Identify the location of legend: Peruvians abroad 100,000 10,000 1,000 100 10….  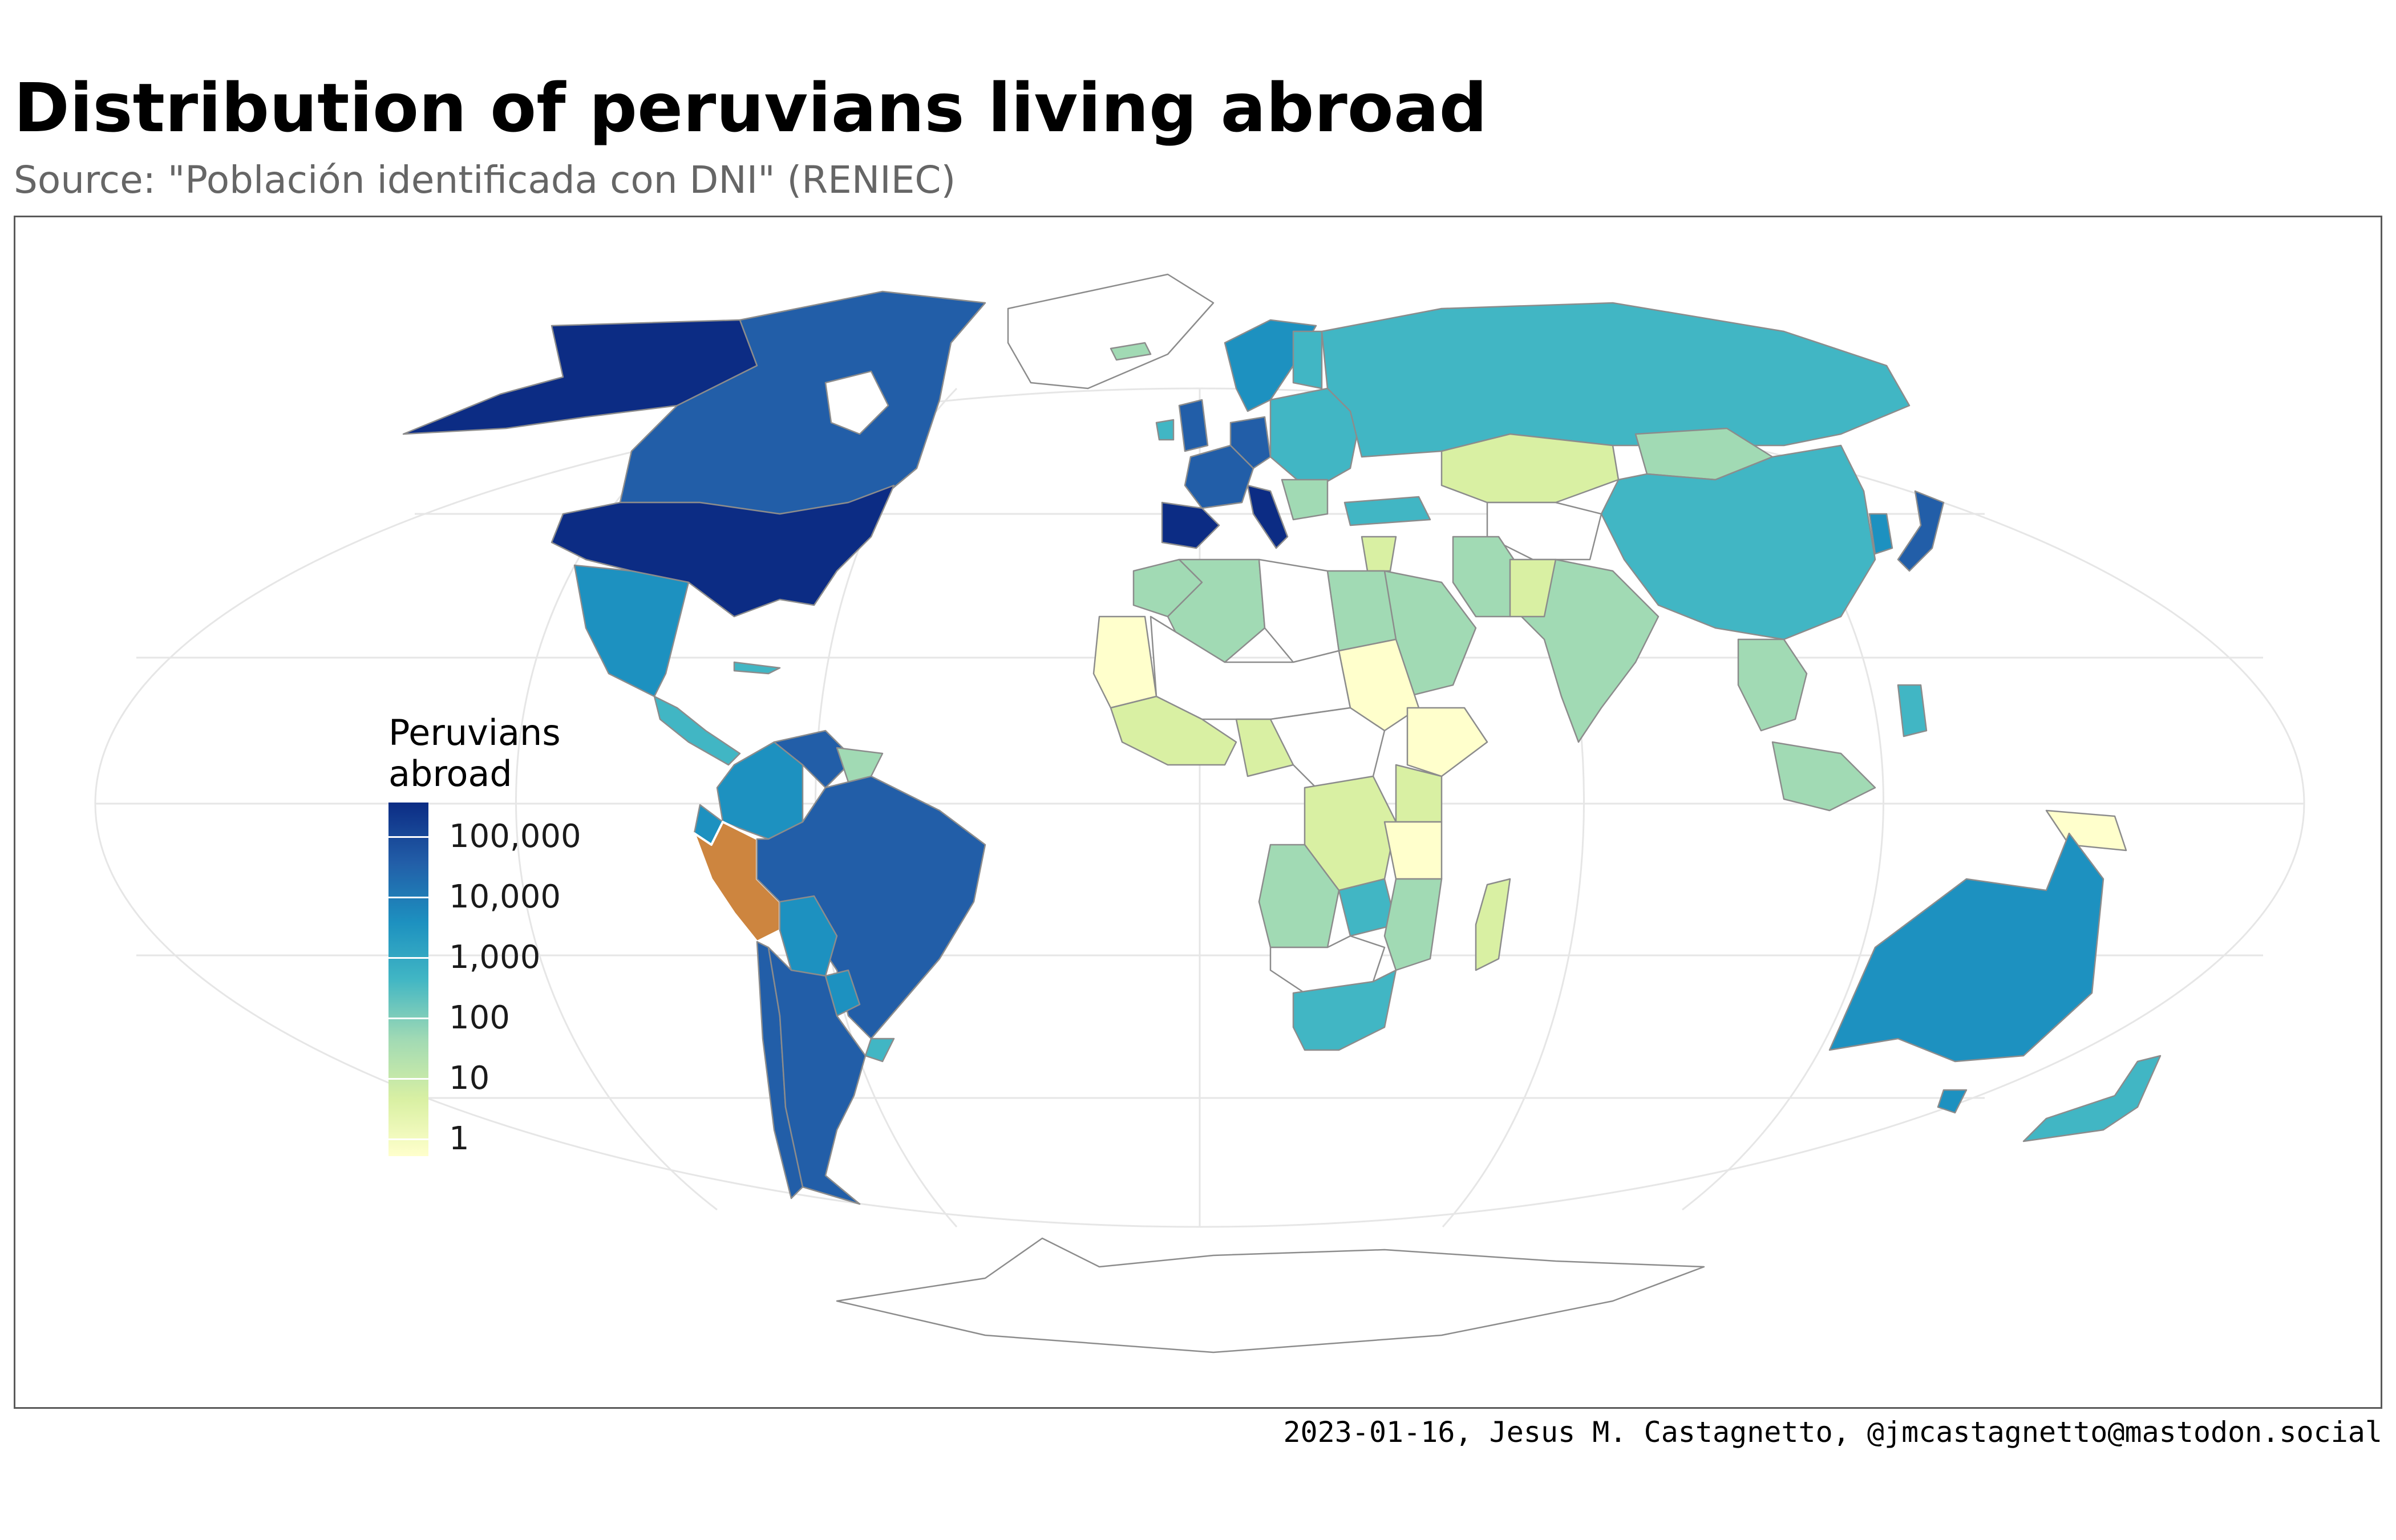
(508, 934).